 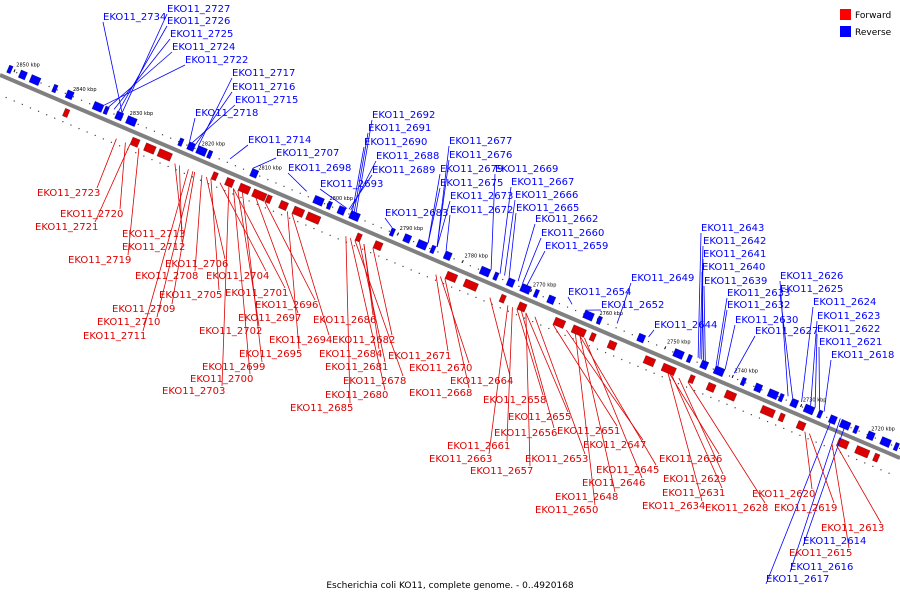 What do you see at coordinates (476, 256) in the screenshot?
I see `tick-label: 2780 kbp` at bounding box center [476, 256].